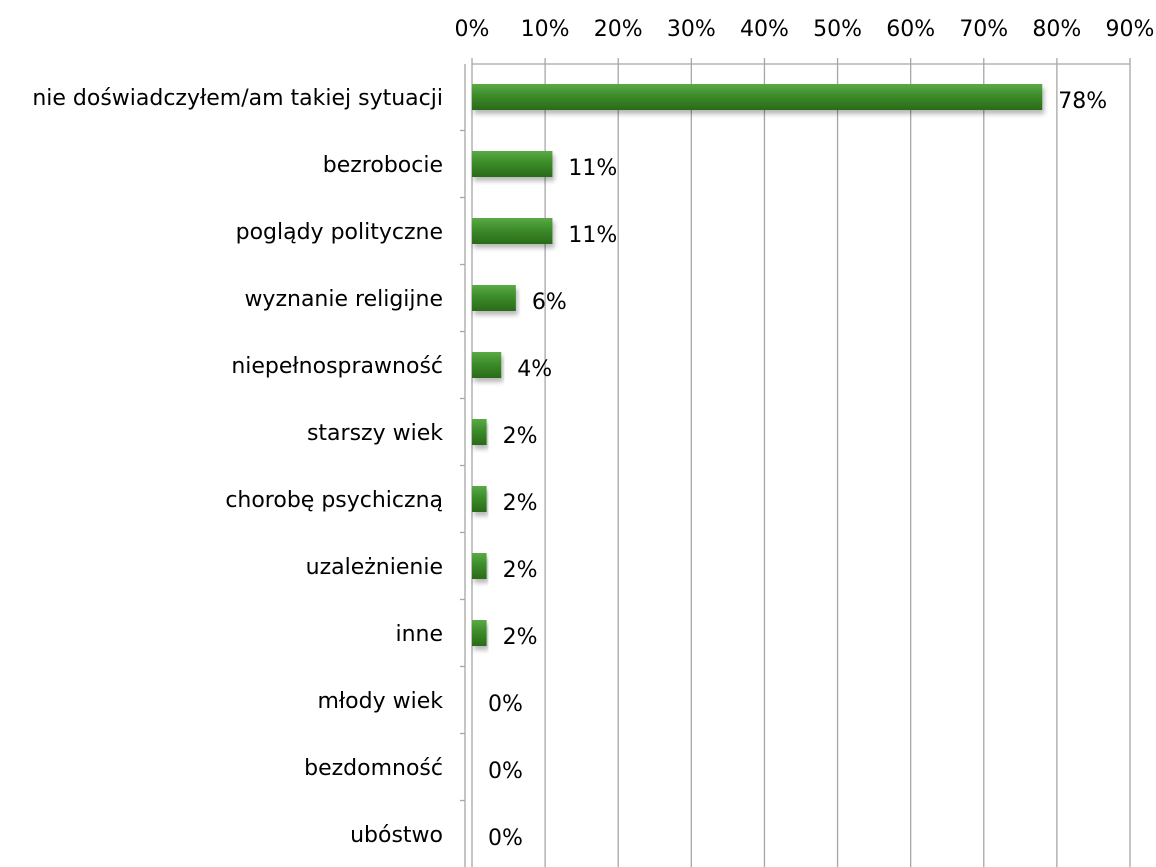 Image resolution: width=1156 pixels, height=867 pixels. Describe the element at coordinates (983, 29) in the screenshot. I see `x-tick-label: 70%` at that location.